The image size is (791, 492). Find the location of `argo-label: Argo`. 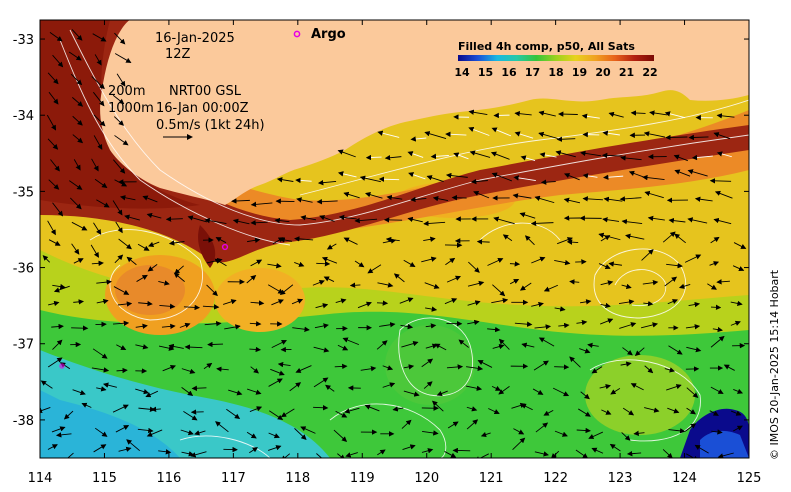

argo-label: Argo is located at coordinates (328, 34).